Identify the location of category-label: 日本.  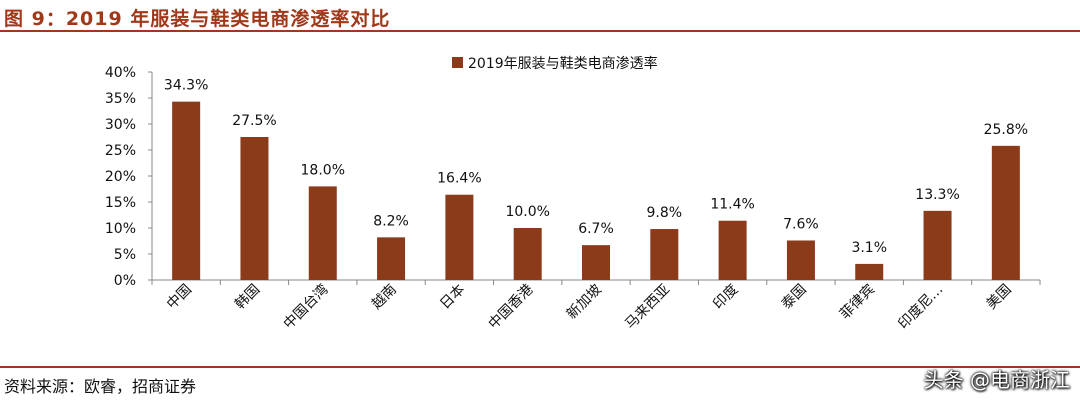
(452, 297).